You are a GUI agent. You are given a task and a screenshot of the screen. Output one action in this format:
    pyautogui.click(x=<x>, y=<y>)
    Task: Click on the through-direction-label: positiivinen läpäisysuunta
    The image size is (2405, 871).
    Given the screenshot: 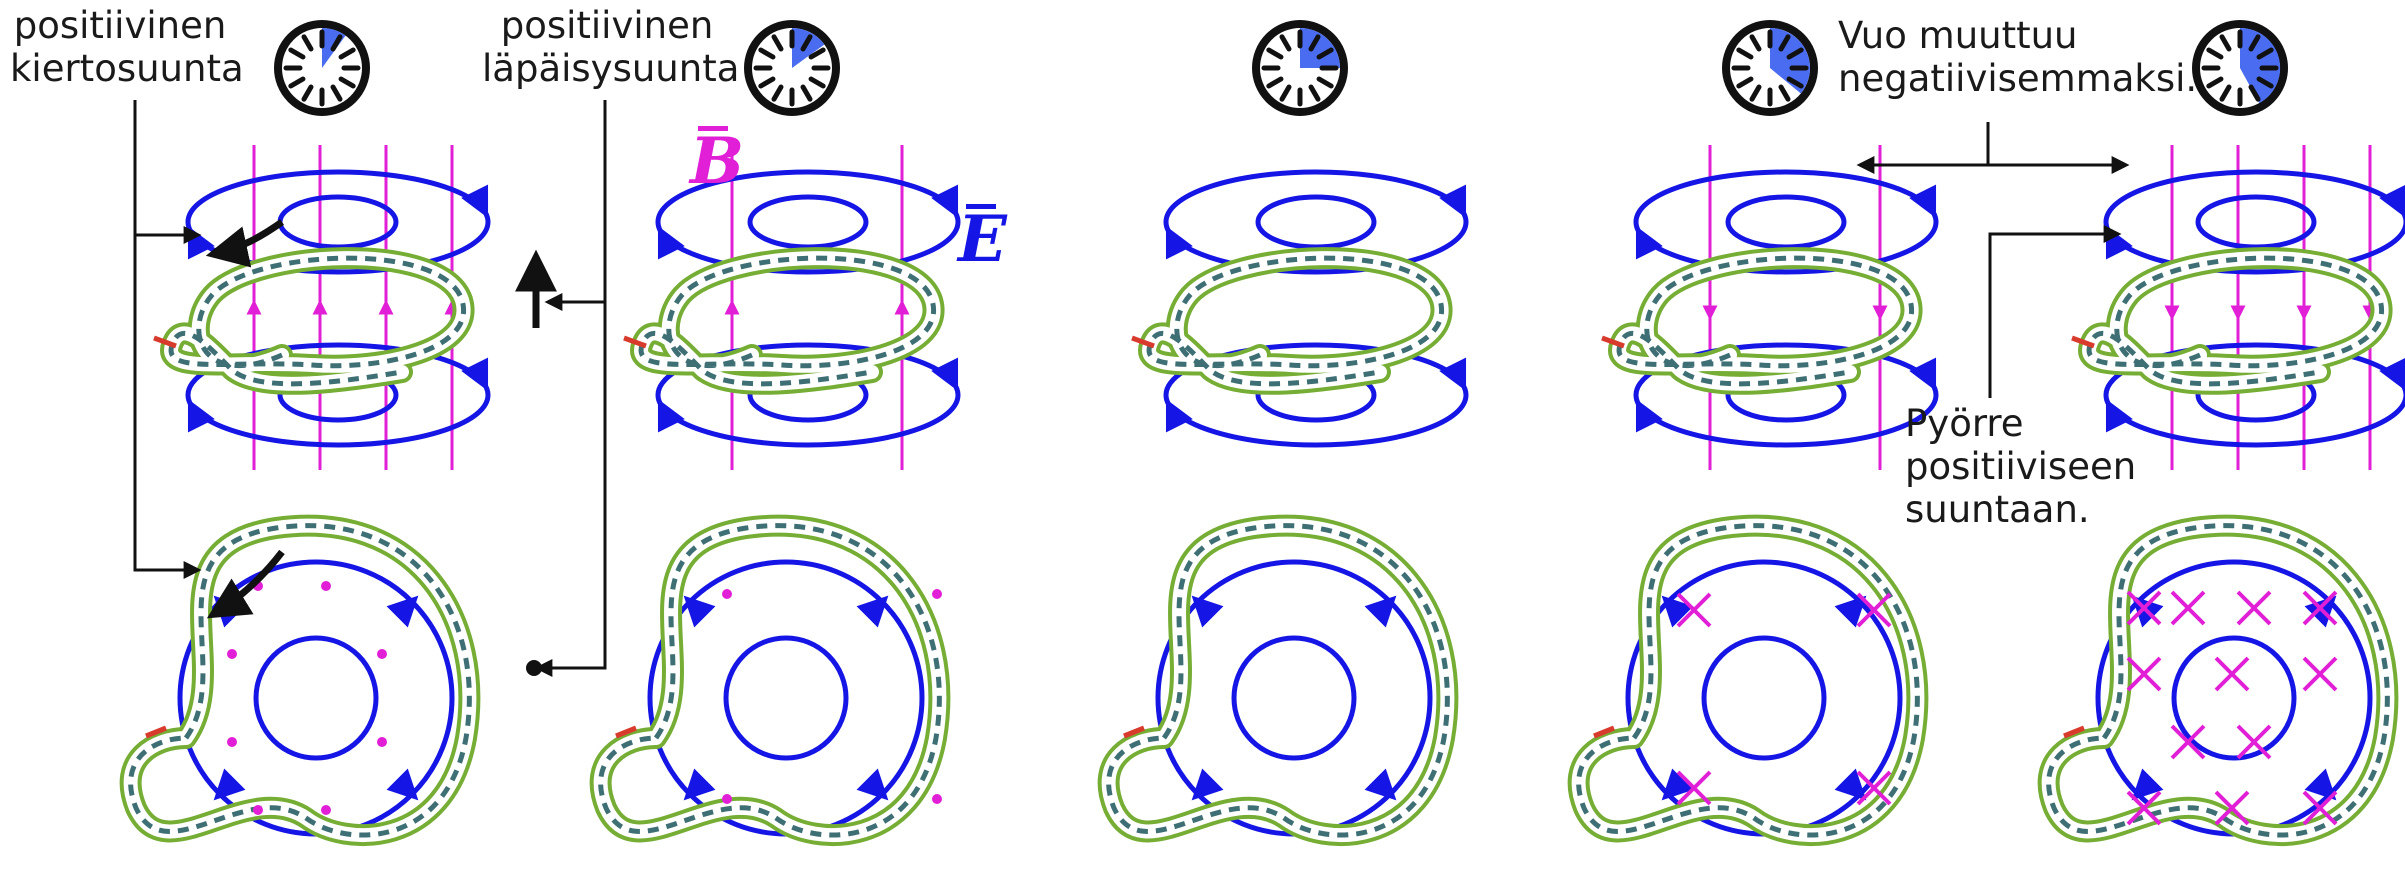 What is the action you would take?
    pyautogui.click(x=610, y=47)
    